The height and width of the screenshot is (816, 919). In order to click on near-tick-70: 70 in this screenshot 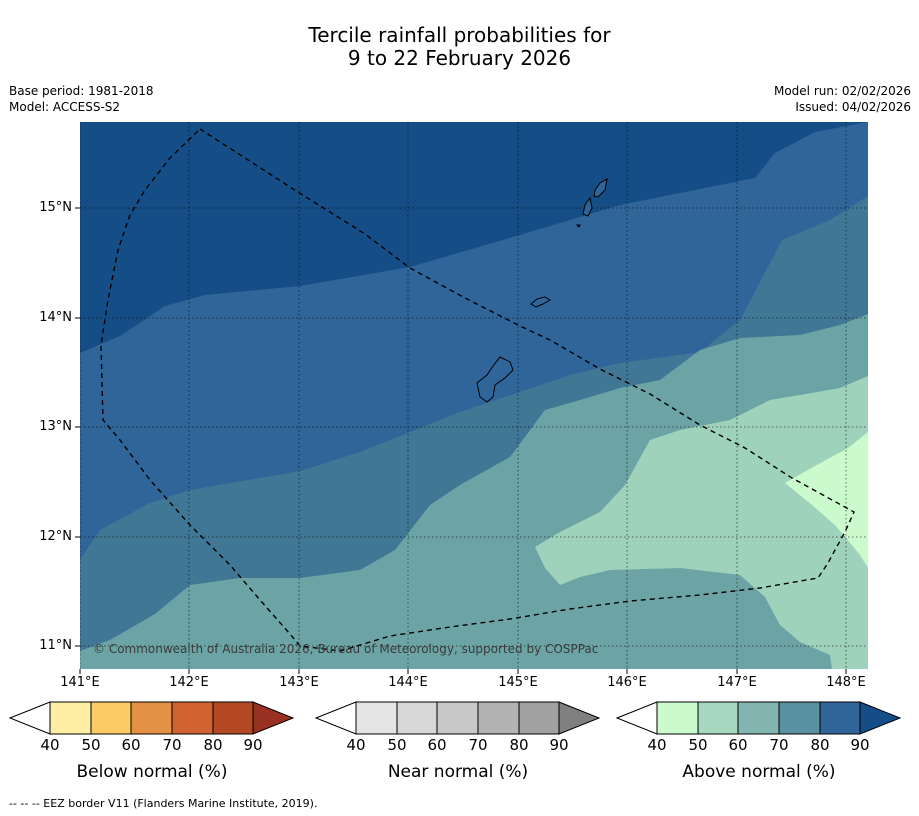, I will do `click(478, 745)`.